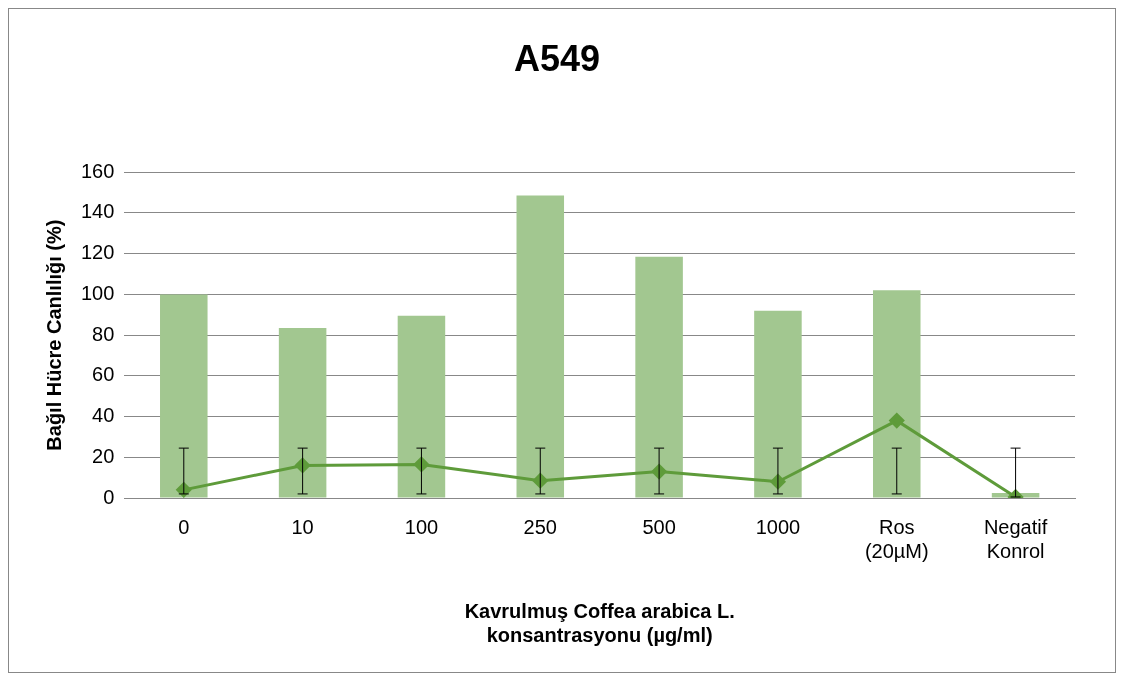  Describe the element at coordinates (599, 622) in the screenshot. I see `x-axis-title: Kavrulmuş Coffea arabica L. konsantrasyonu (µg/ml)` at that location.